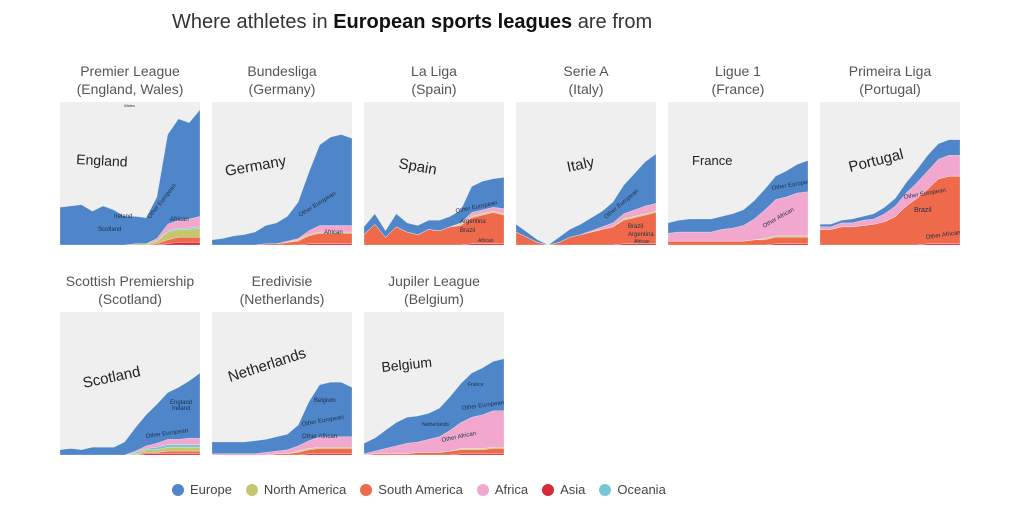 The height and width of the screenshot is (528, 1034). What do you see at coordinates (511, 489) in the screenshot?
I see `legend-label: Africa` at bounding box center [511, 489].